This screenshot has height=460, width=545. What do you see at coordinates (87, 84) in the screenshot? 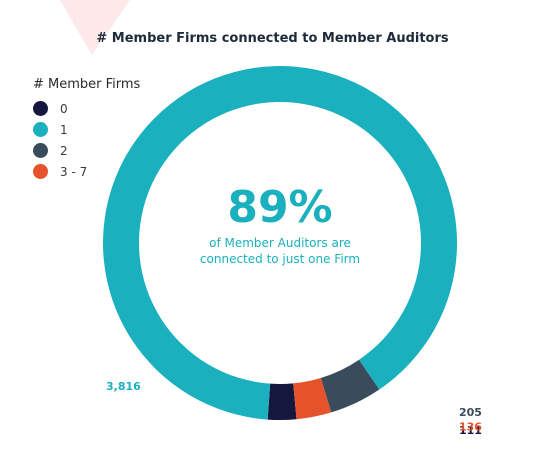
I see `legend-title: # Member Firms` at bounding box center [87, 84].